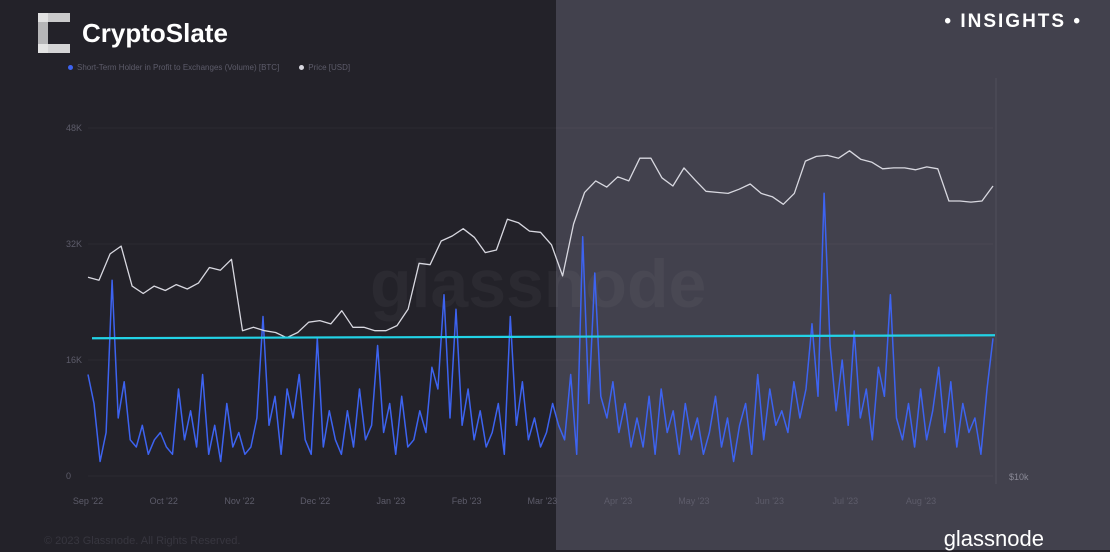 The image size is (1110, 552). I want to click on copyright: © 2023 Glassnode. All Rights Reserved., so click(142, 541).